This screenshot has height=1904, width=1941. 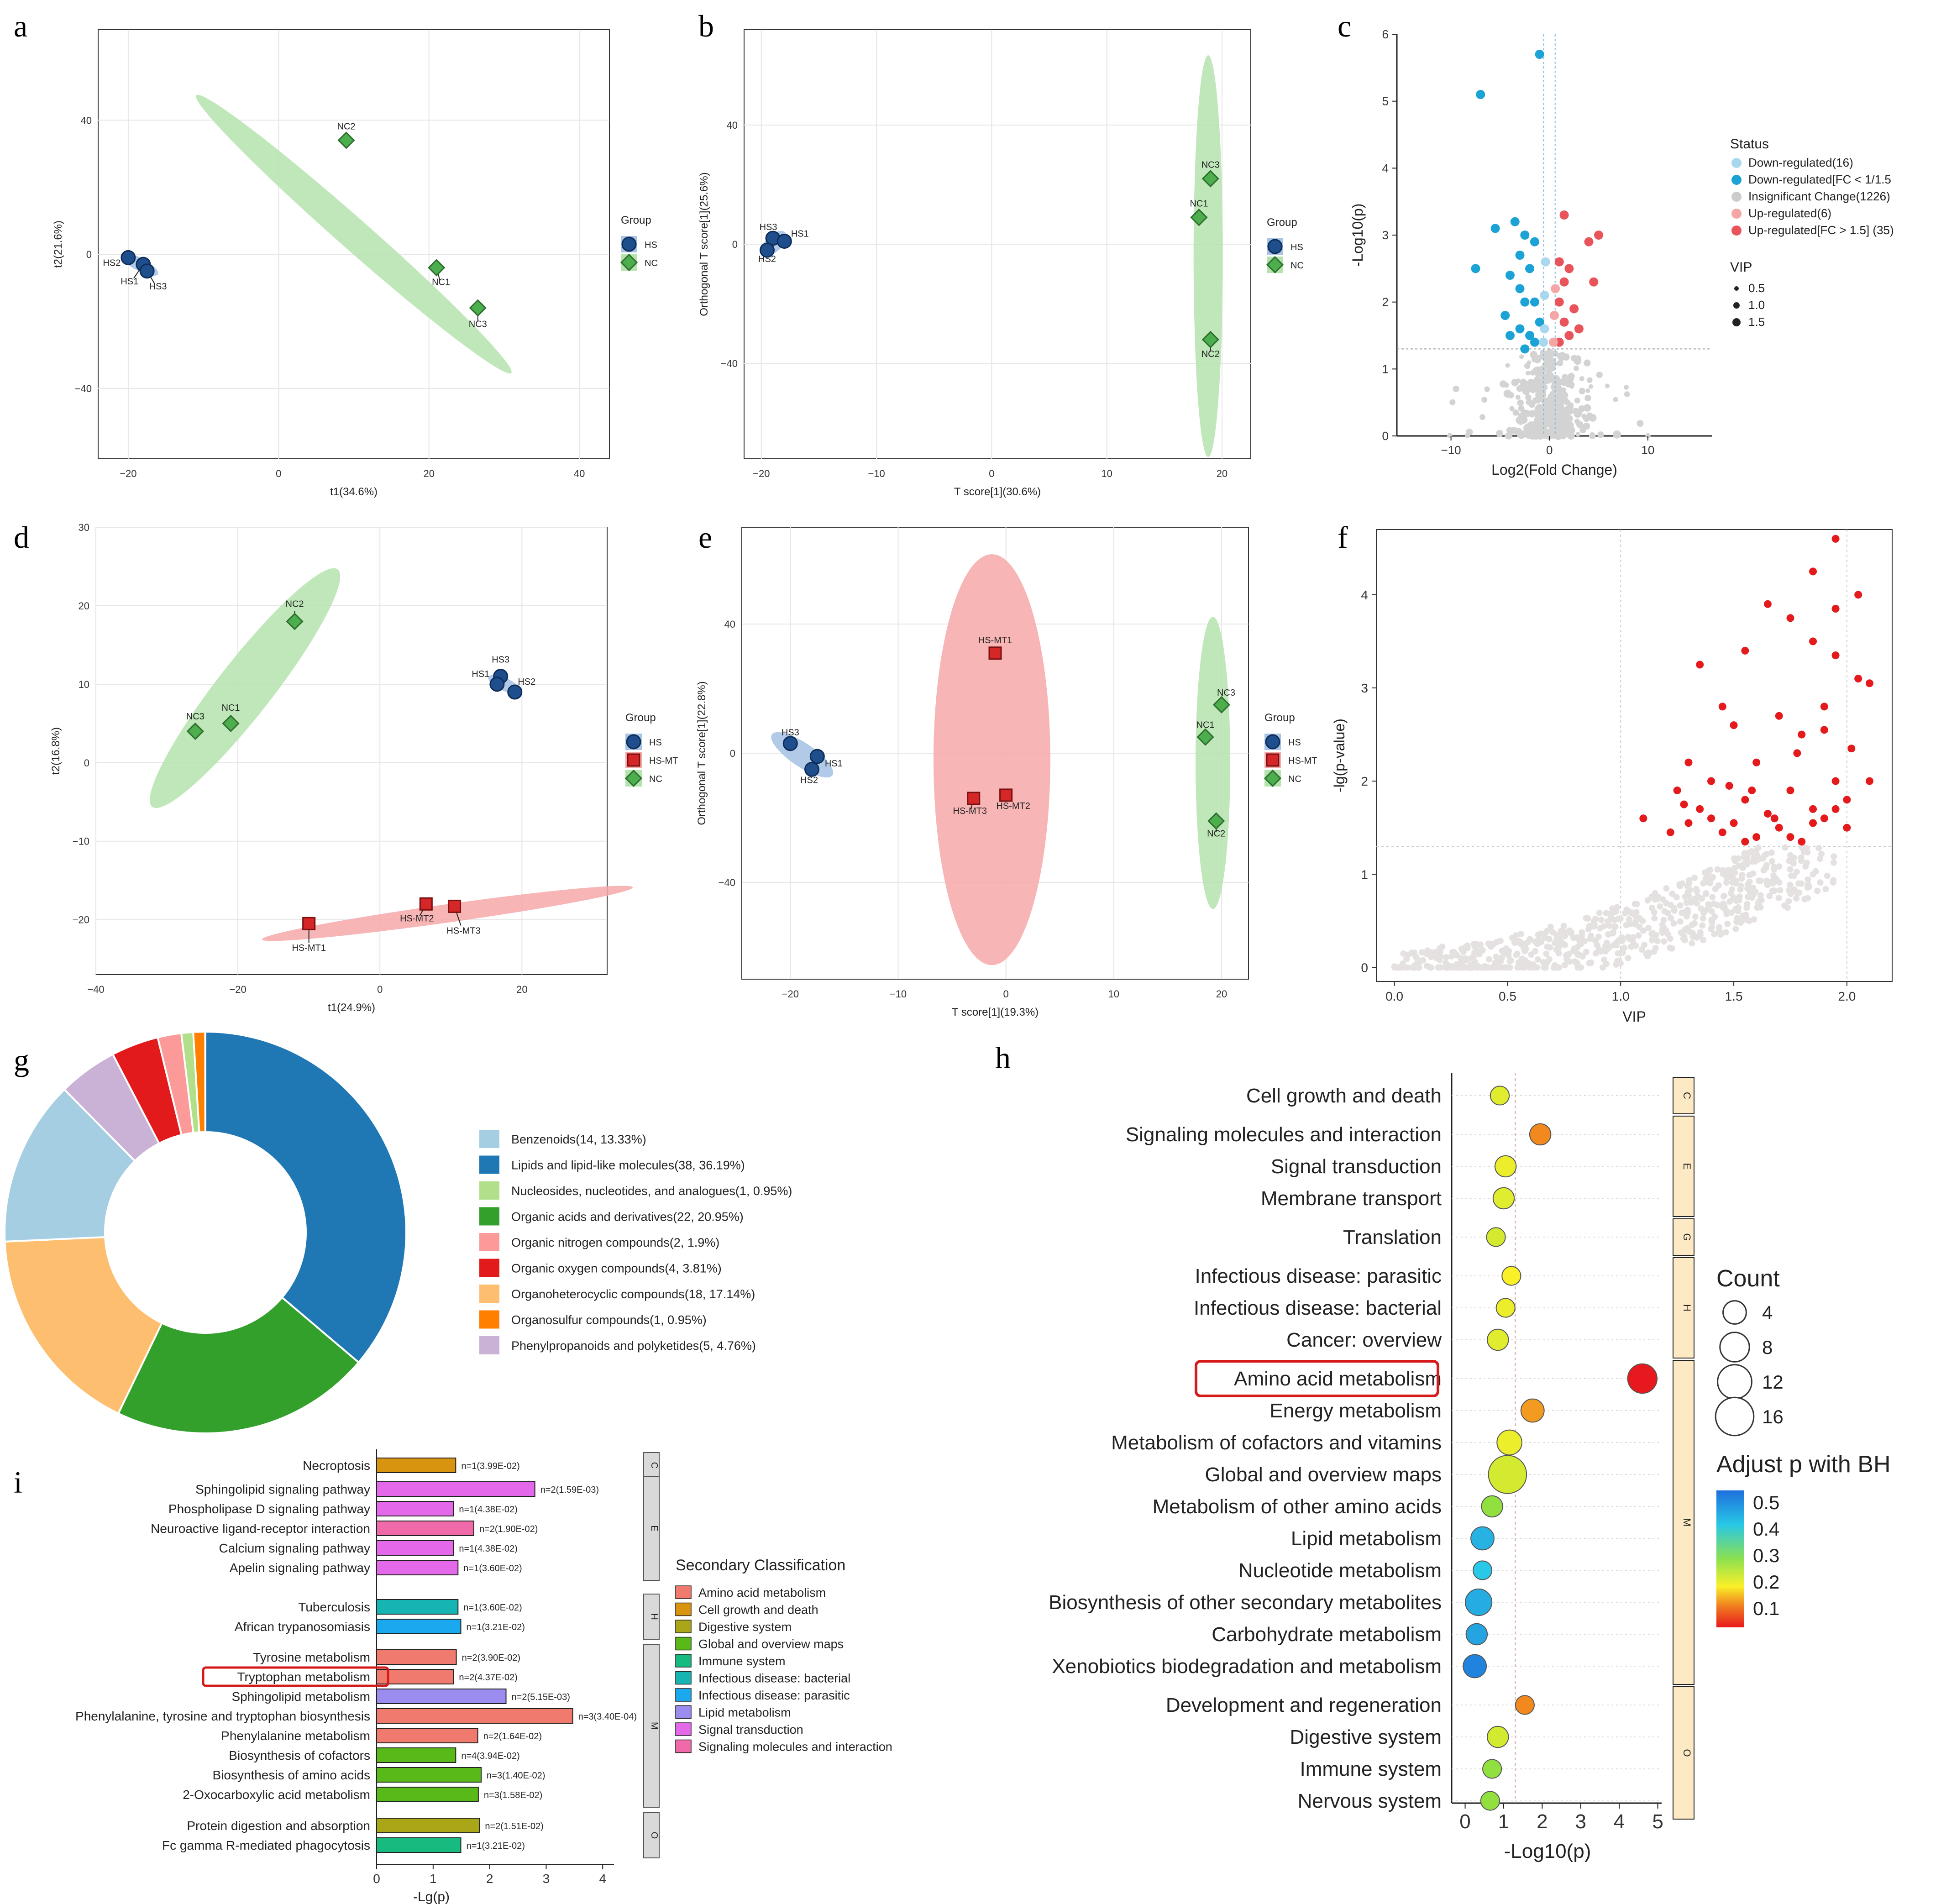 What do you see at coordinates (306, 1197) in the screenshot?
I see `donut-slice` at bounding box center [306, 1197].